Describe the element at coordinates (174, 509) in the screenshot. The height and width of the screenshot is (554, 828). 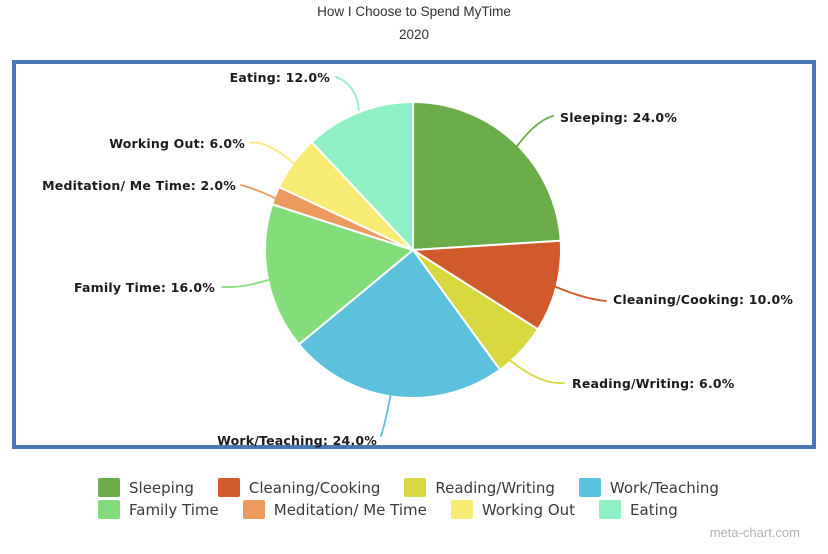
I see `legend-label: Family Time` at that location.